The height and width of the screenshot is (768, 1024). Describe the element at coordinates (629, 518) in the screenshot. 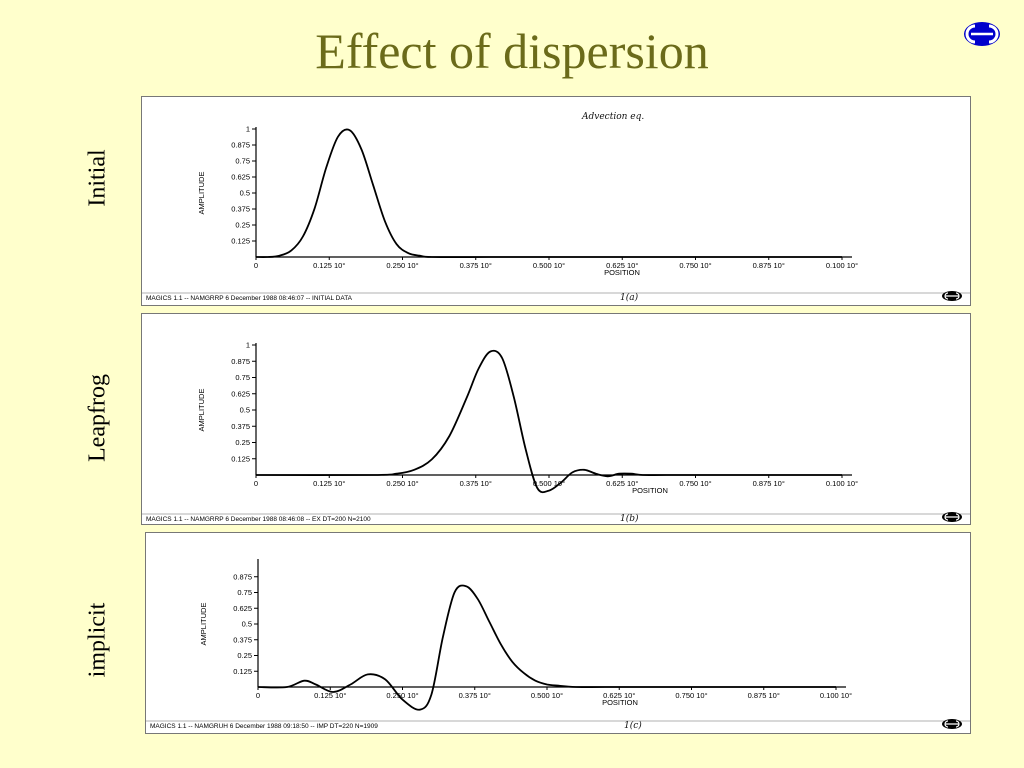

I see `figure-label: 1(b)` at that location.